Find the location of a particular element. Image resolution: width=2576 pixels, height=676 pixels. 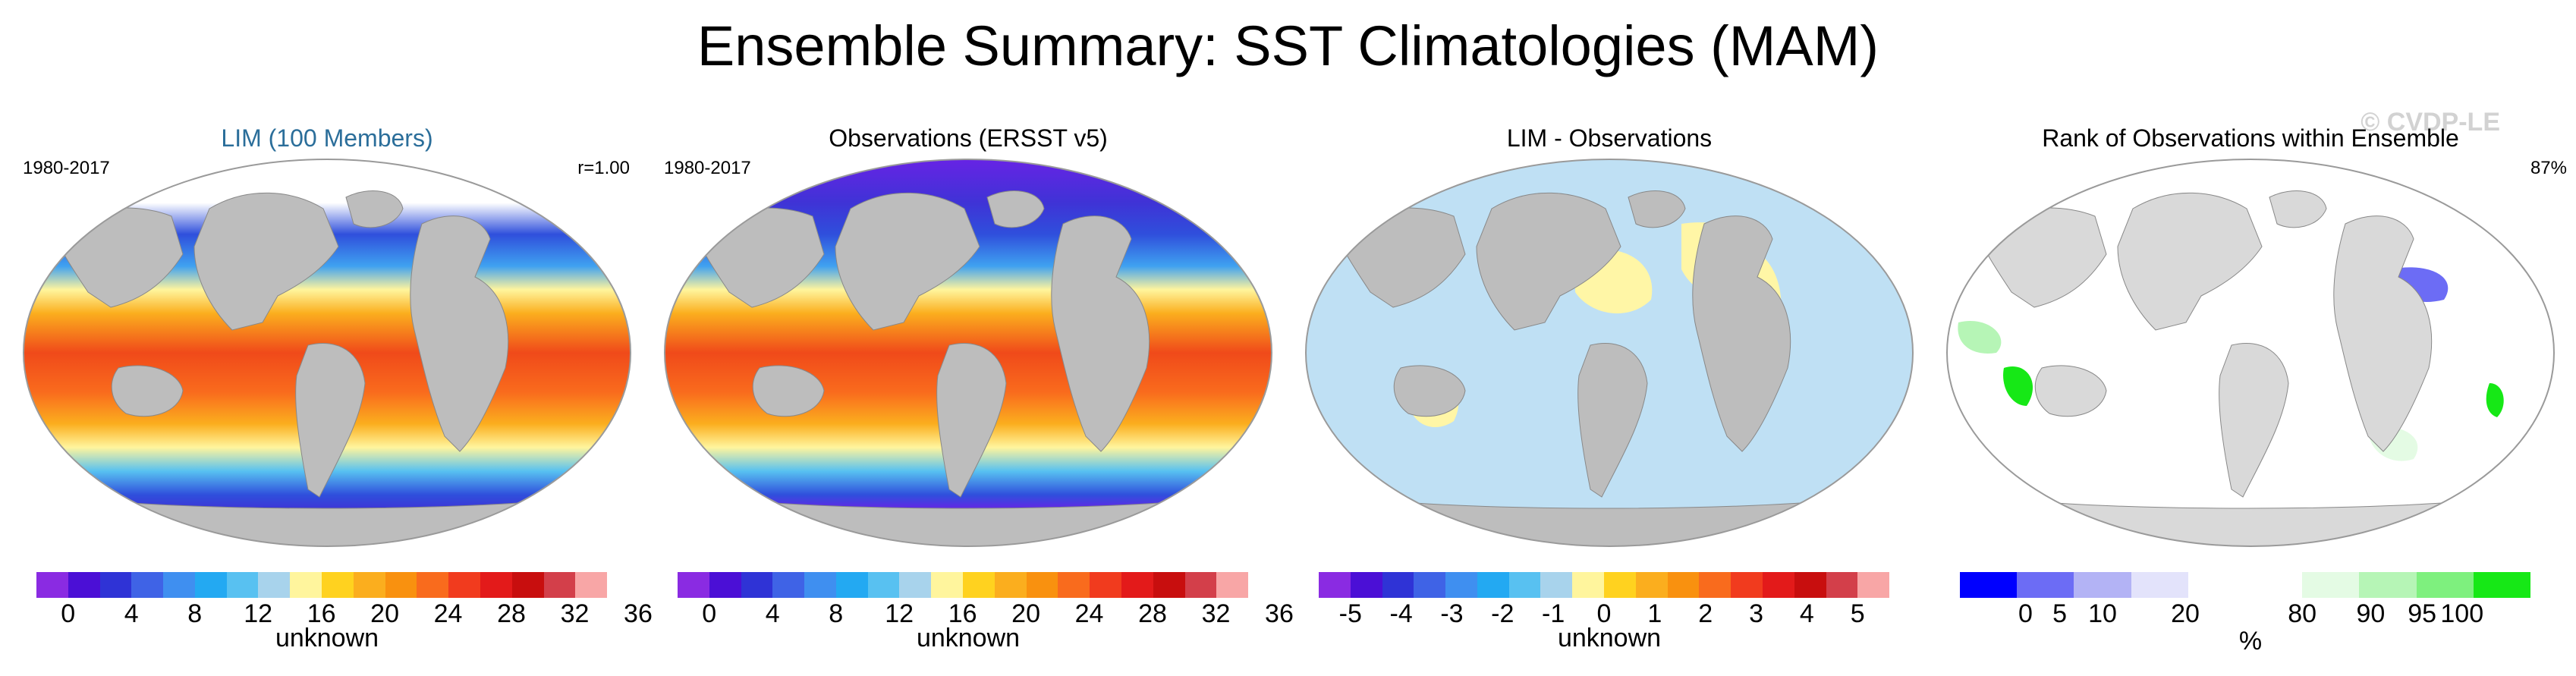

tick-label: 90 is located at coordinates (2371, 613).